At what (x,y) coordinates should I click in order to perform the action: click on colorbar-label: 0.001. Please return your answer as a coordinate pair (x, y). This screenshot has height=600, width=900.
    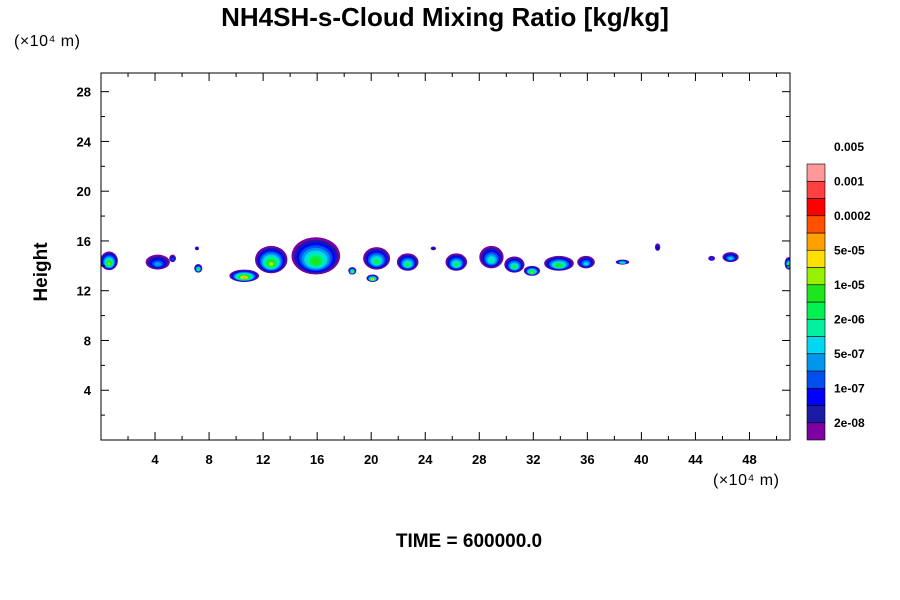
    Looking at the image, I should click on (849, 181).